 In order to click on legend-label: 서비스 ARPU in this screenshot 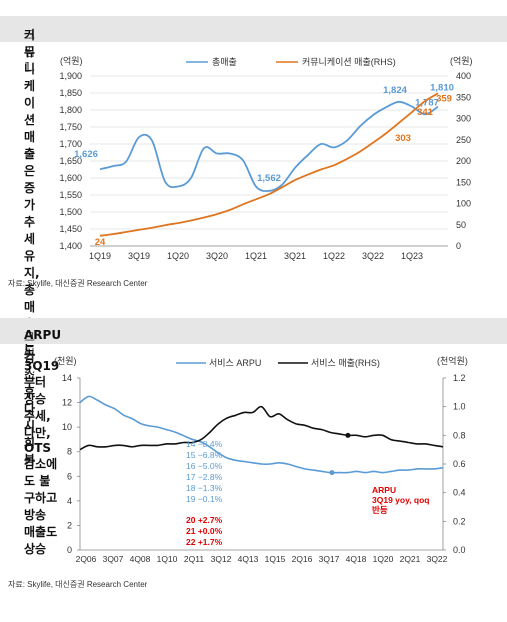, I will do `click(235, 363)`.